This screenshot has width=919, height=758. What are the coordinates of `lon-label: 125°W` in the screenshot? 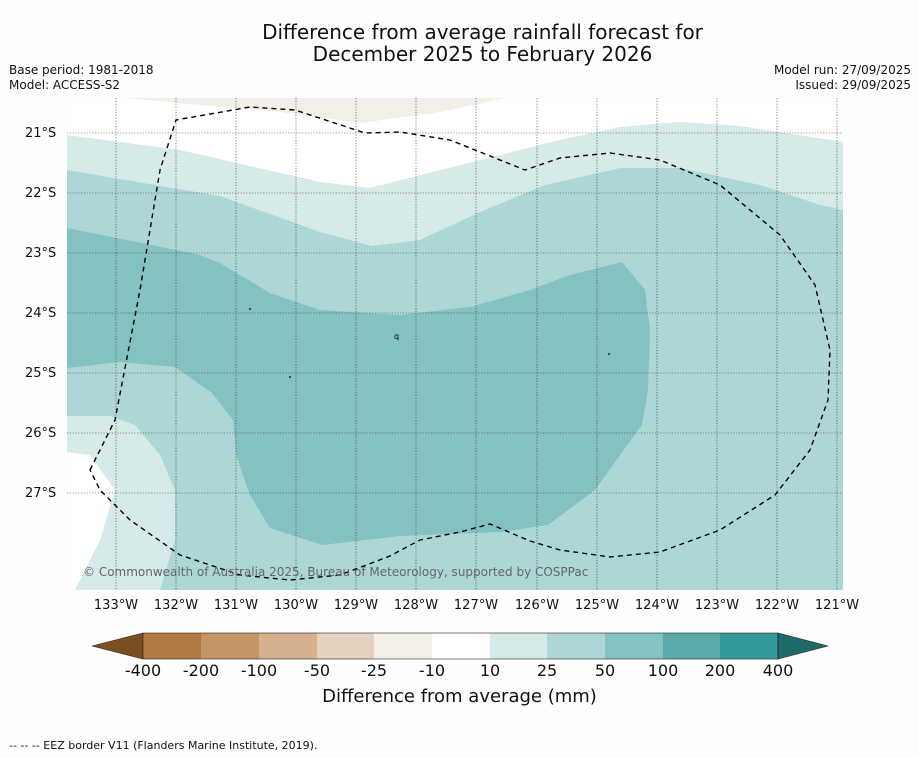 It's located at (597, 605).